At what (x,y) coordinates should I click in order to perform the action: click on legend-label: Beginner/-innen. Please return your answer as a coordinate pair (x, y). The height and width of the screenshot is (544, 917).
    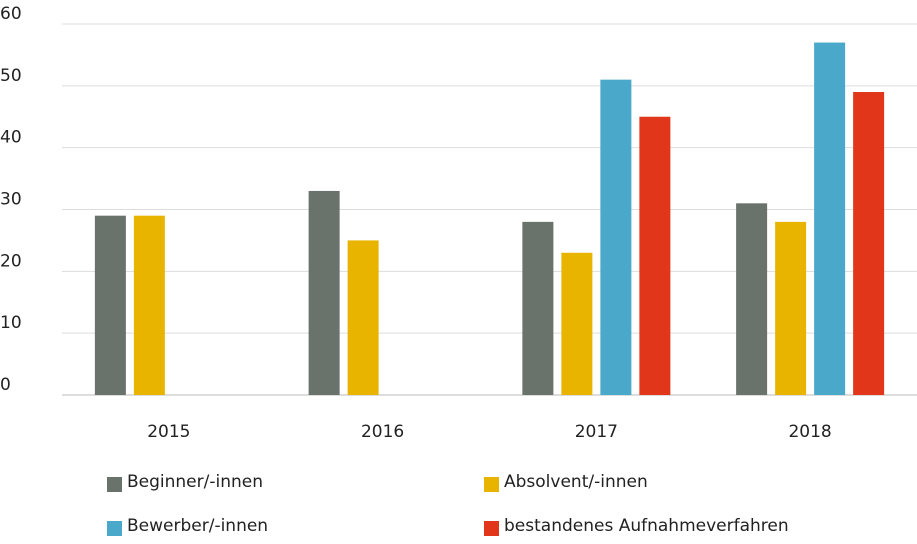
    Looking at the image, I should click on (195, 482).